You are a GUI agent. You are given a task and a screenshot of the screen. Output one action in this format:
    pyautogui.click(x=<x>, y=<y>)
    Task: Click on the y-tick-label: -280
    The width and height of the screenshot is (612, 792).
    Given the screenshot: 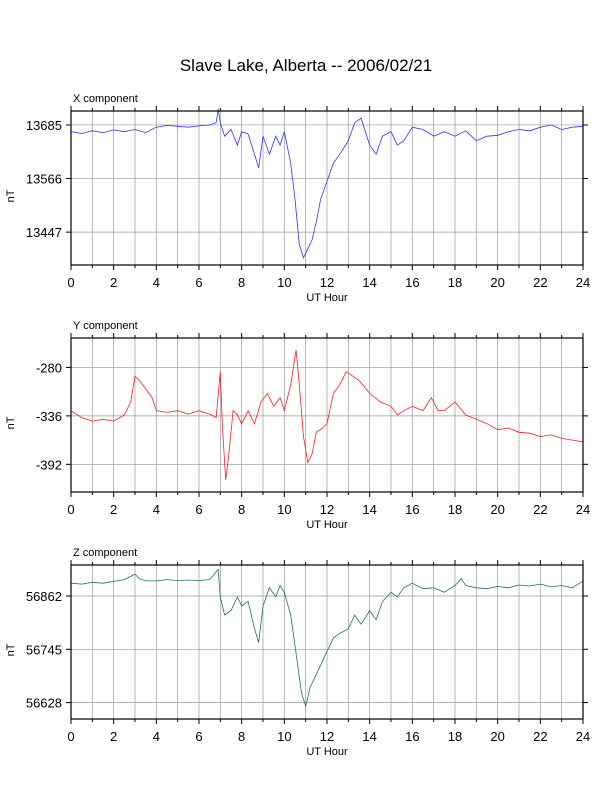 What is the action you would take?
    pyautogui.click(x=49, y=367)
    